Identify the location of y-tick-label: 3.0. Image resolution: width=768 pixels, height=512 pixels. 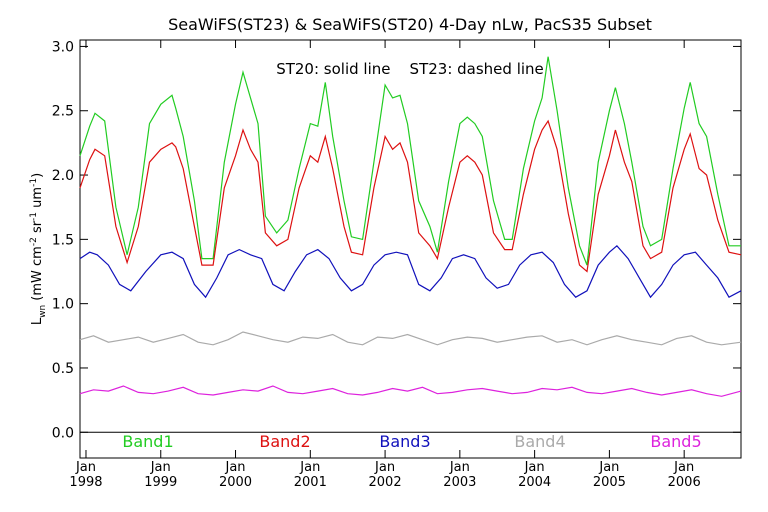
(63, 47).